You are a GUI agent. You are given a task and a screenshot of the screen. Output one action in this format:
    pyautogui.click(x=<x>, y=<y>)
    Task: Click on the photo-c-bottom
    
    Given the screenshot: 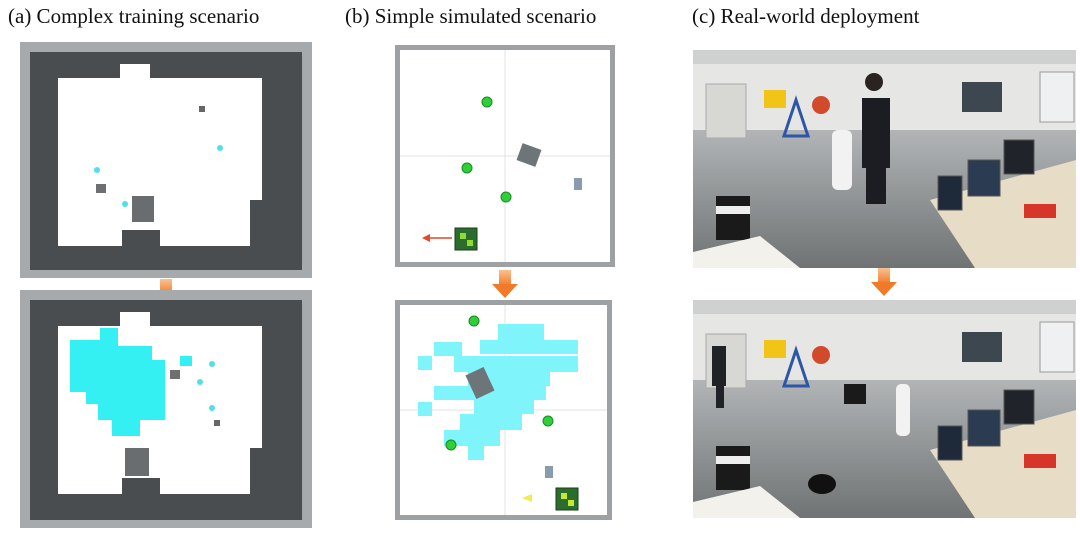 What is the action you would take?
    pyautogui.click(x=884, y=409)
    